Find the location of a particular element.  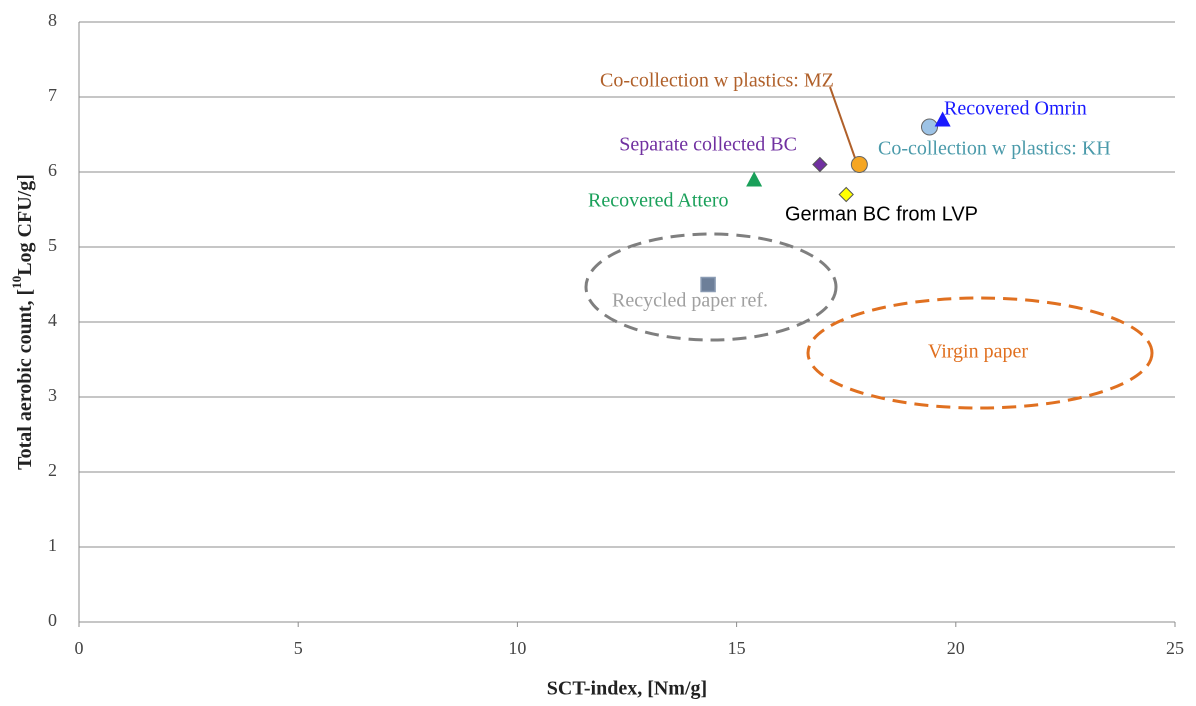

x-axis-title: SCT-index, [Nm/g] is located at coordinates (627, 689).